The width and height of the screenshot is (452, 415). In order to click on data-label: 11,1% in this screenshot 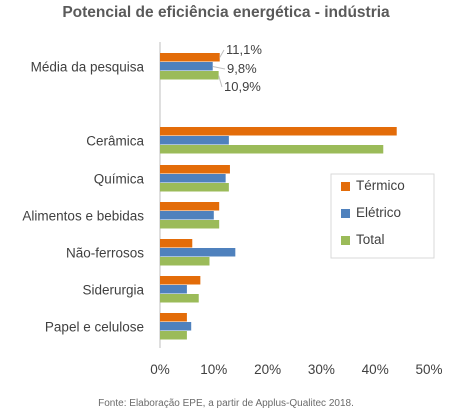, I will do `click(244, 49)`.